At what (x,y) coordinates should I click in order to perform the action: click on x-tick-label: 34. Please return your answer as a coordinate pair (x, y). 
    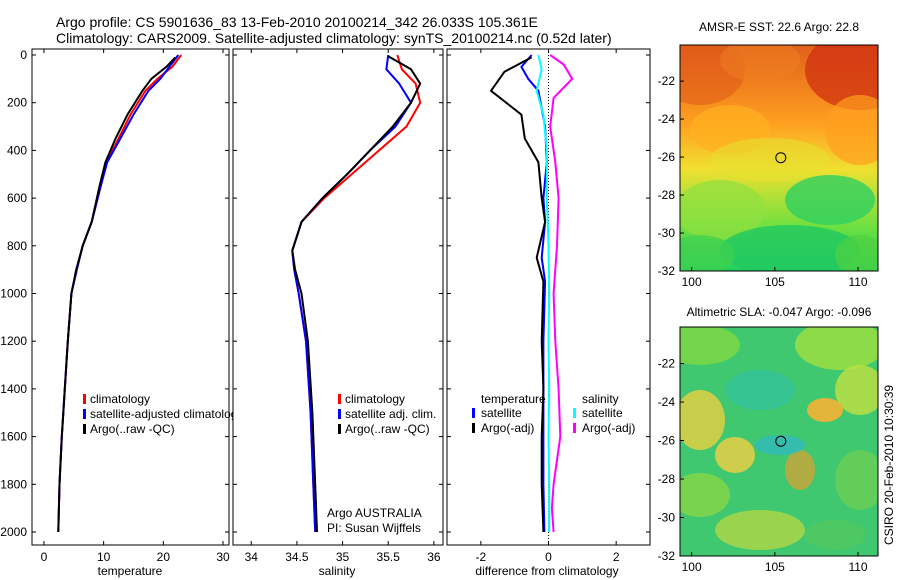
    Looking at the image, I should click on (252, 557).